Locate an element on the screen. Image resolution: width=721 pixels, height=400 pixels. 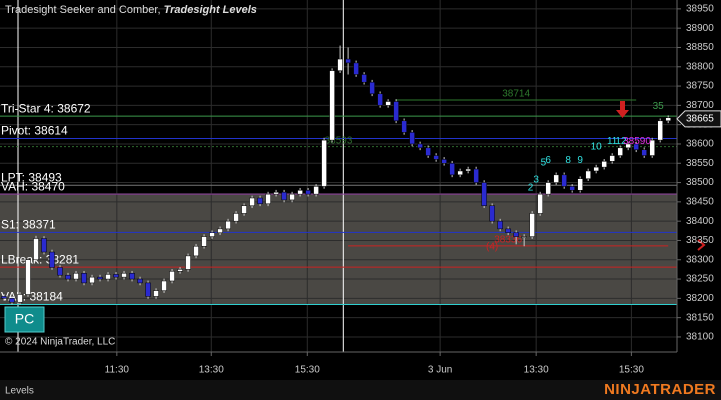
annotation: 38590 is located at coordinates (637, 141).